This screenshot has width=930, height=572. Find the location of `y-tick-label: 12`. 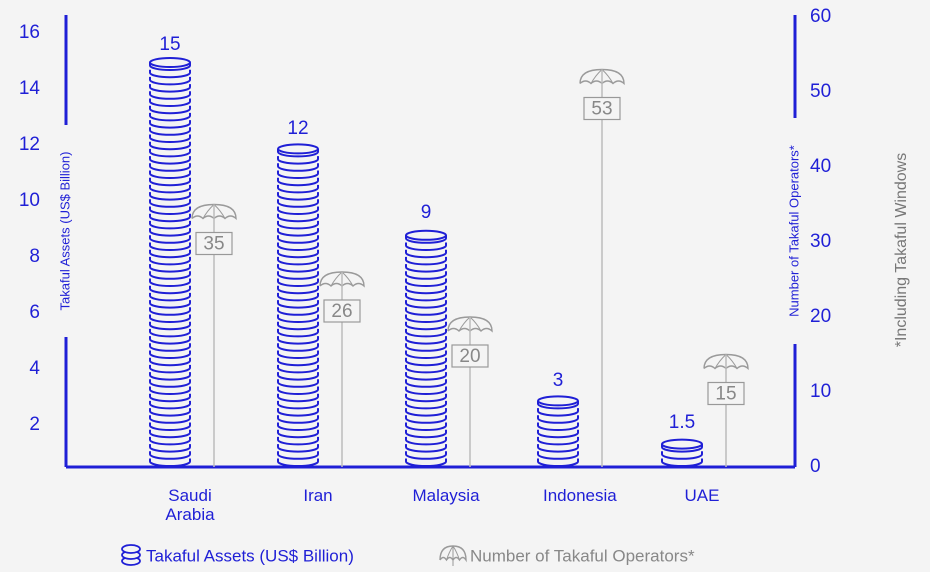

y-tick-label: 12 is located at coordinates (29, 144).